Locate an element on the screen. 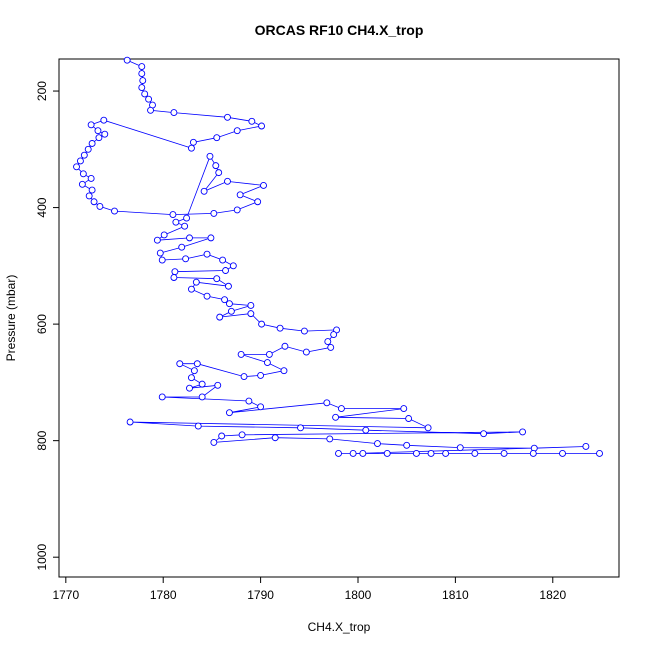  y-tick-label: 200 is located at coordinates (42, 91).